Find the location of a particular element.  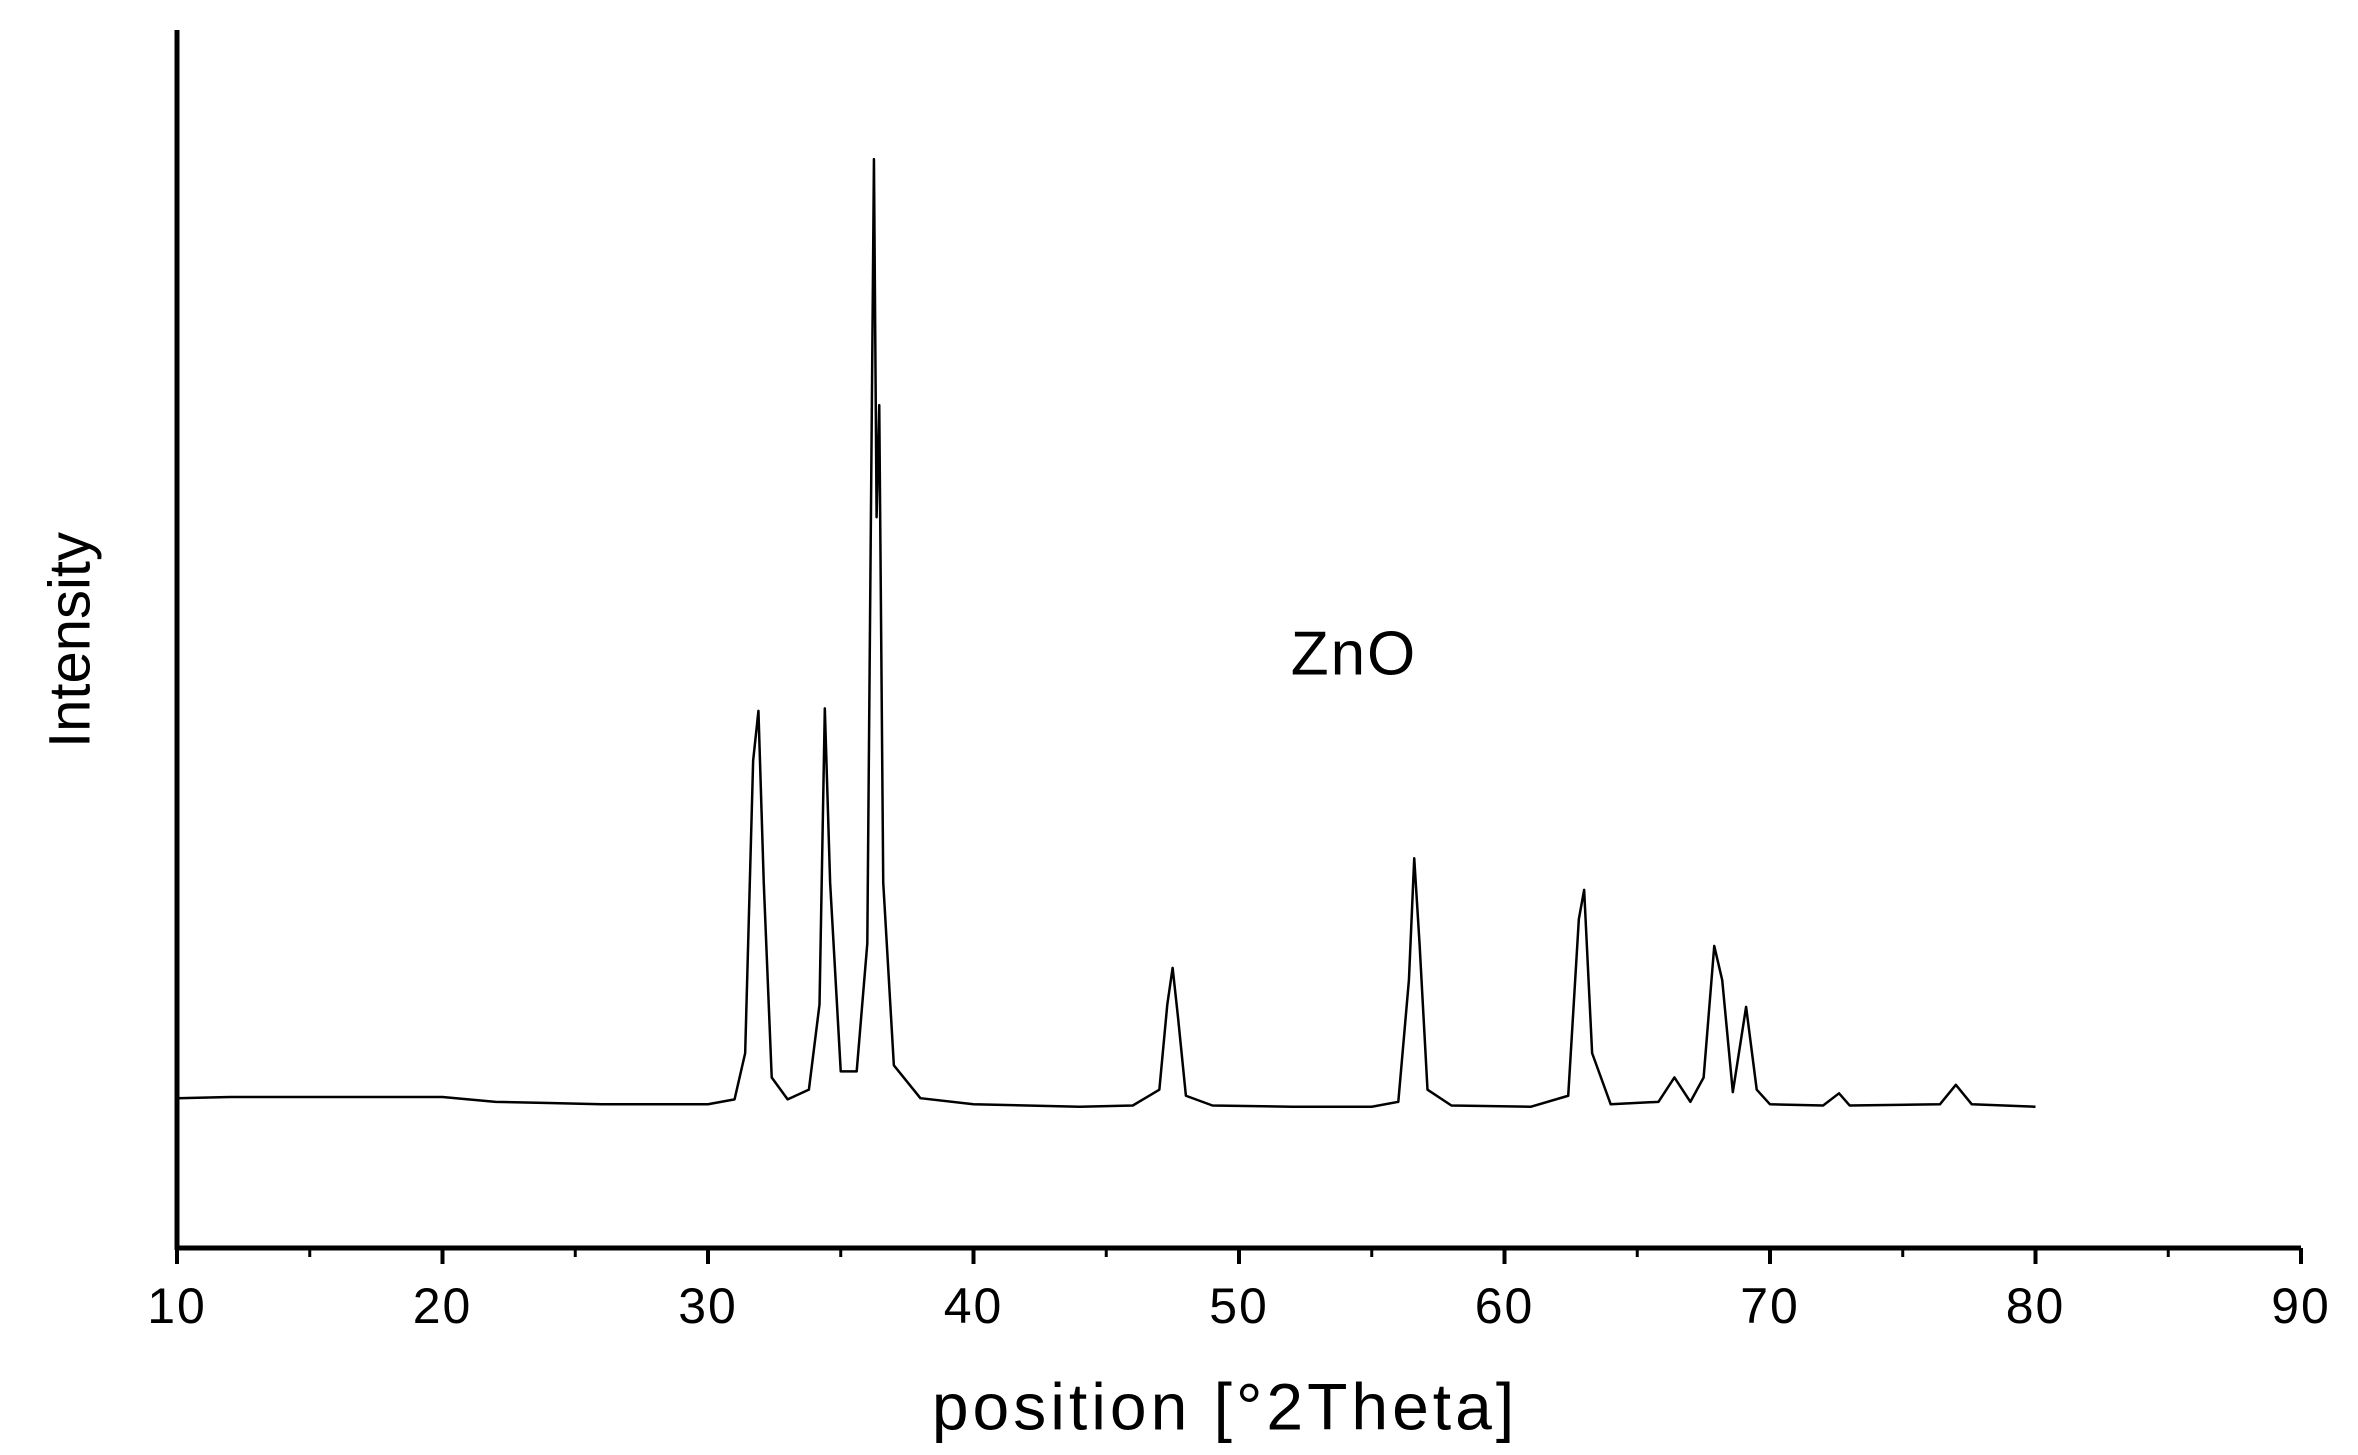

x-tick-label: 80 is located at coordinates (2036, 1306).